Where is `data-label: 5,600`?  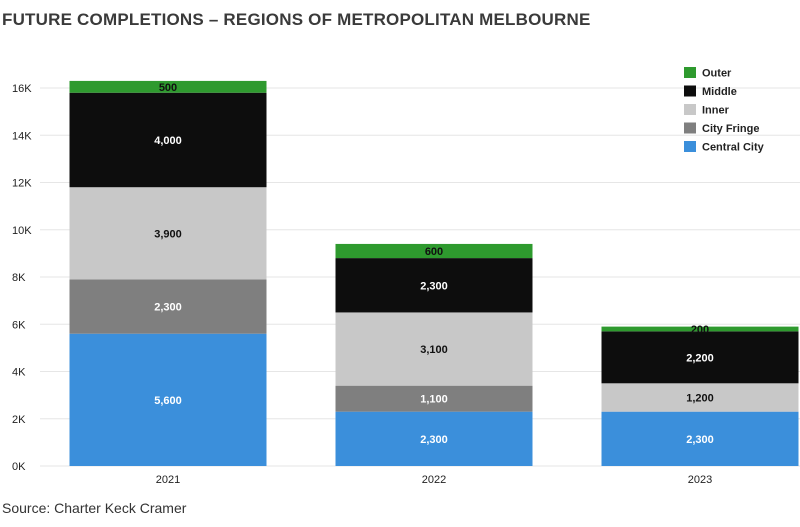 data-label: 5,600 is located at coordinates (168, 401).